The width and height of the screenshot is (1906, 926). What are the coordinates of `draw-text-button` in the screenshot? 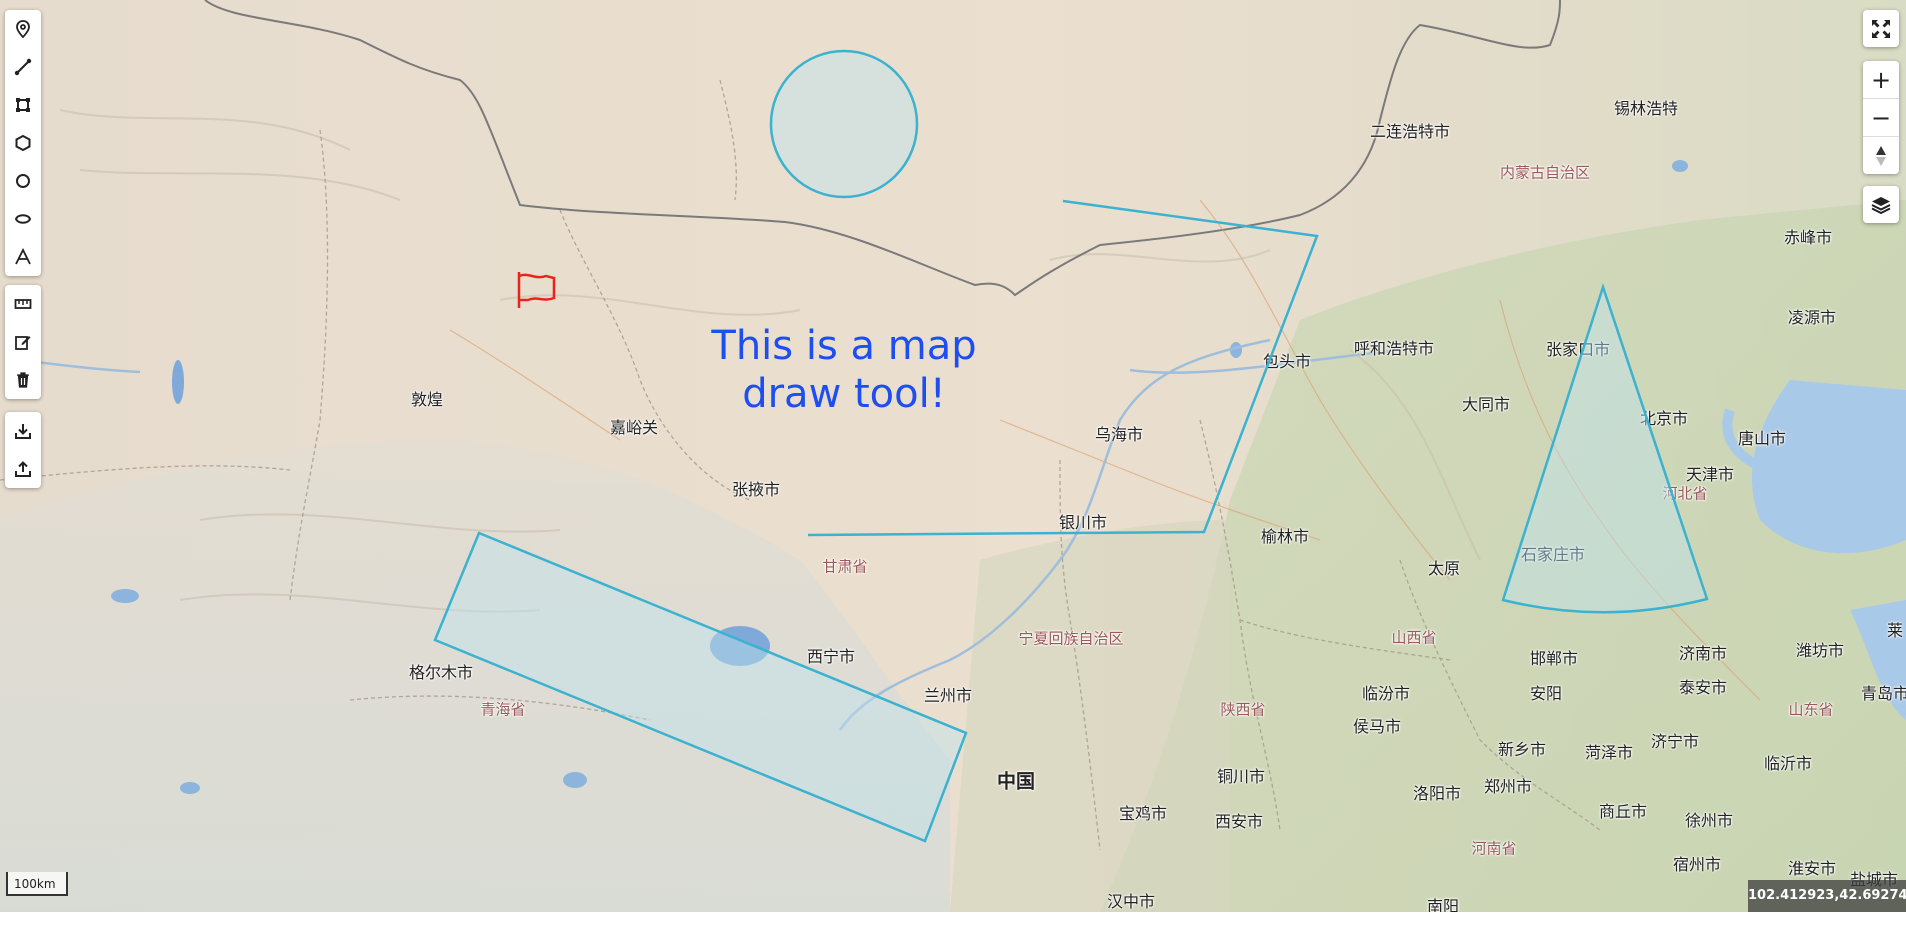 It's located at (23, 257).